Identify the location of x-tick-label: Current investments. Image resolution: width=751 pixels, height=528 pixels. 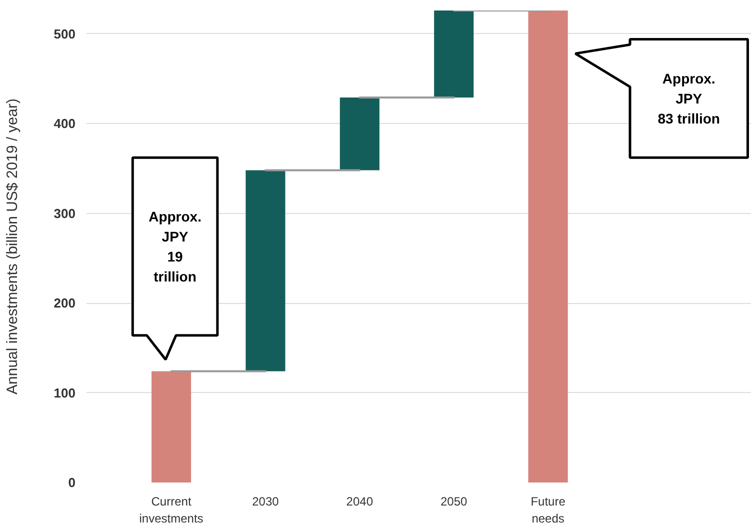
(171, 510).